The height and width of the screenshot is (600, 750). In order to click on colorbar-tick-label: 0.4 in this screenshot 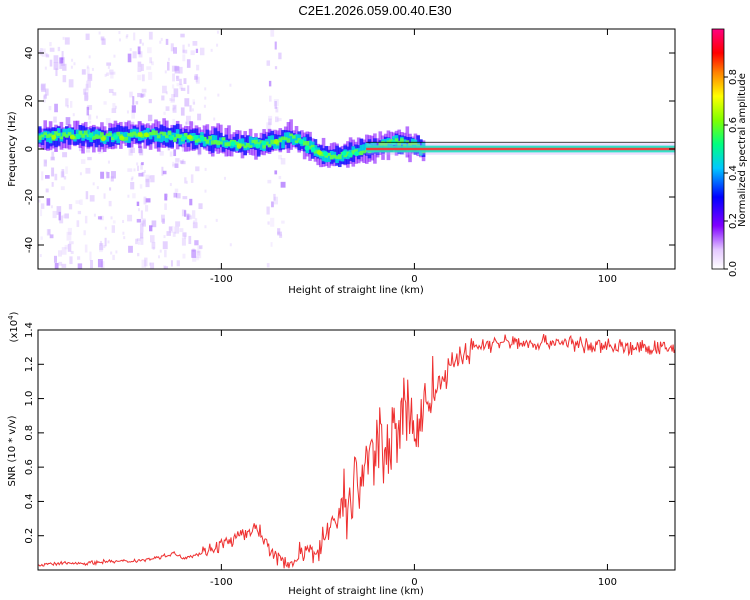, I will do `click(733, 173)`.